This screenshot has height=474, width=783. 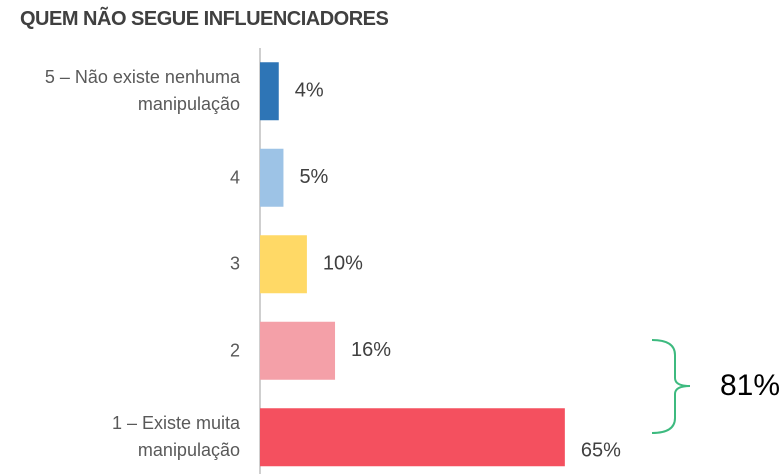 What do you see at coordinates (750, 385) in the screenshot?
I see `annotation: 81%` at bounding box center [750, 385].